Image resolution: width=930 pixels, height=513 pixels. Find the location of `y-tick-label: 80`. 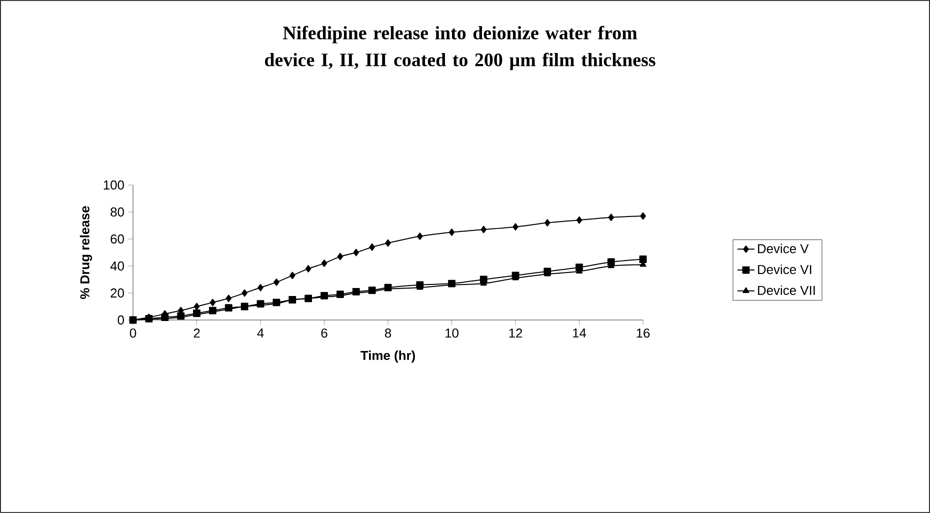

y-tick-label: 80 is located at coordinates (117, 212).